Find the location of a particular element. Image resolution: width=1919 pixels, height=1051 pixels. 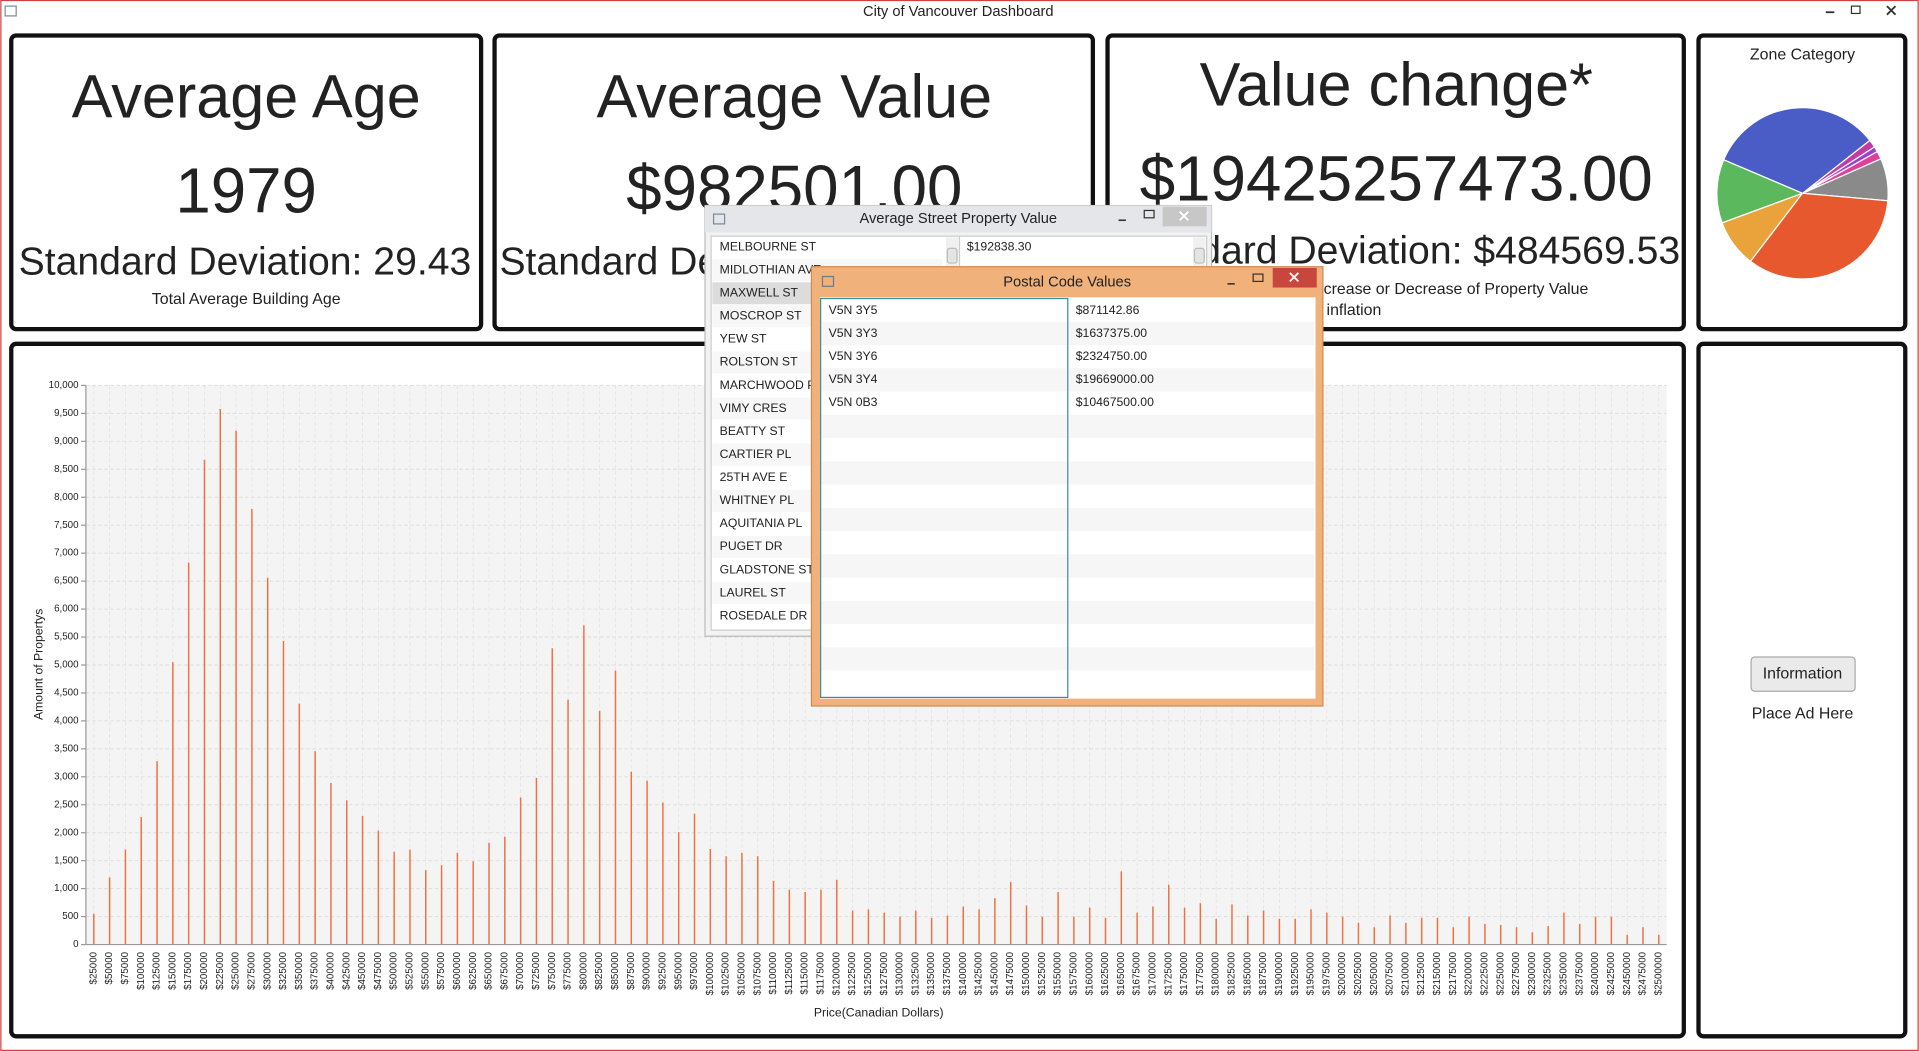

x-tick-label: $325000 is located at coordinates (283, 970).